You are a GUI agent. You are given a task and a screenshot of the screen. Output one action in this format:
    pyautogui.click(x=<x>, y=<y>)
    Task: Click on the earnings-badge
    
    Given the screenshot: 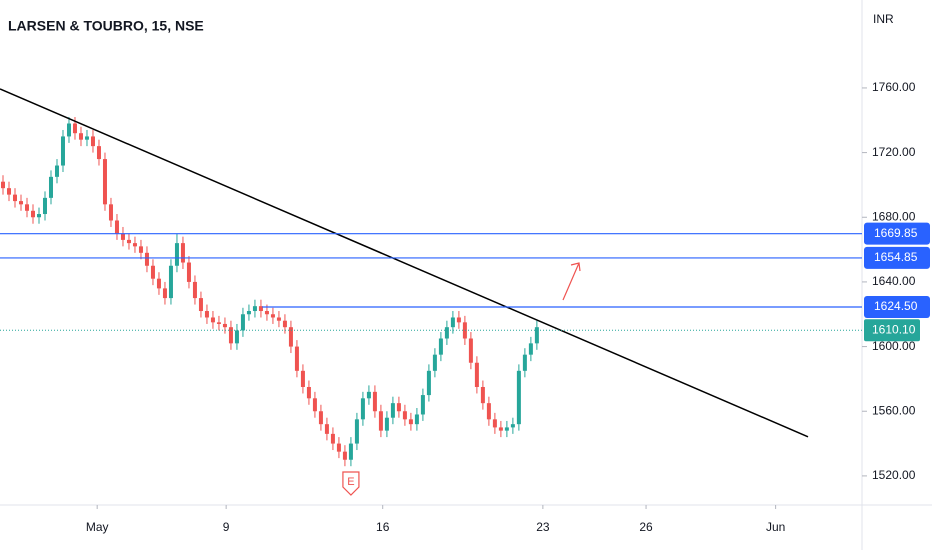 What is the action you would take?
    pyautogui.click(x=351, y=483)
    